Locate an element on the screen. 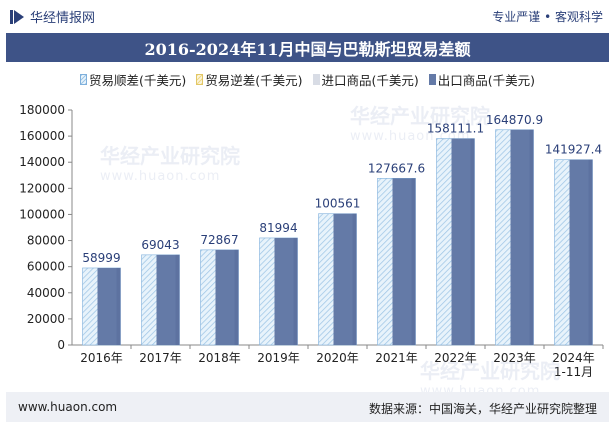 The height and width of the screenshot is (427, 615). y-tick-label: 180000 is located at coordinates (42, 110).